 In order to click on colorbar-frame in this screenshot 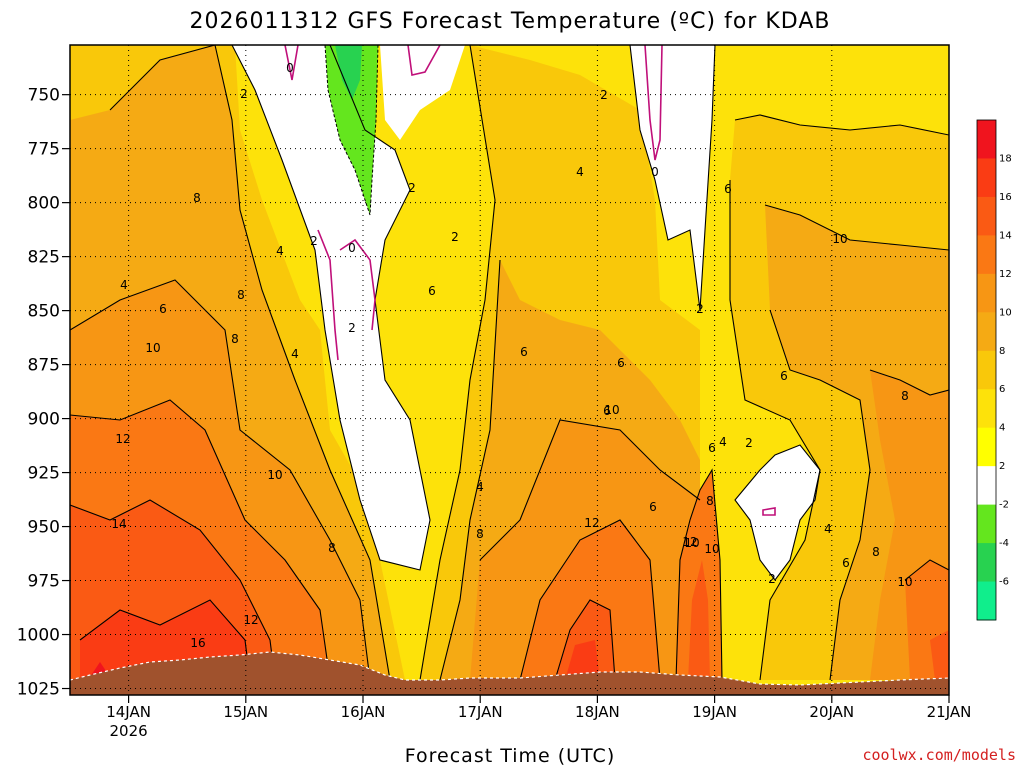, I will do `click(986, 370)`.